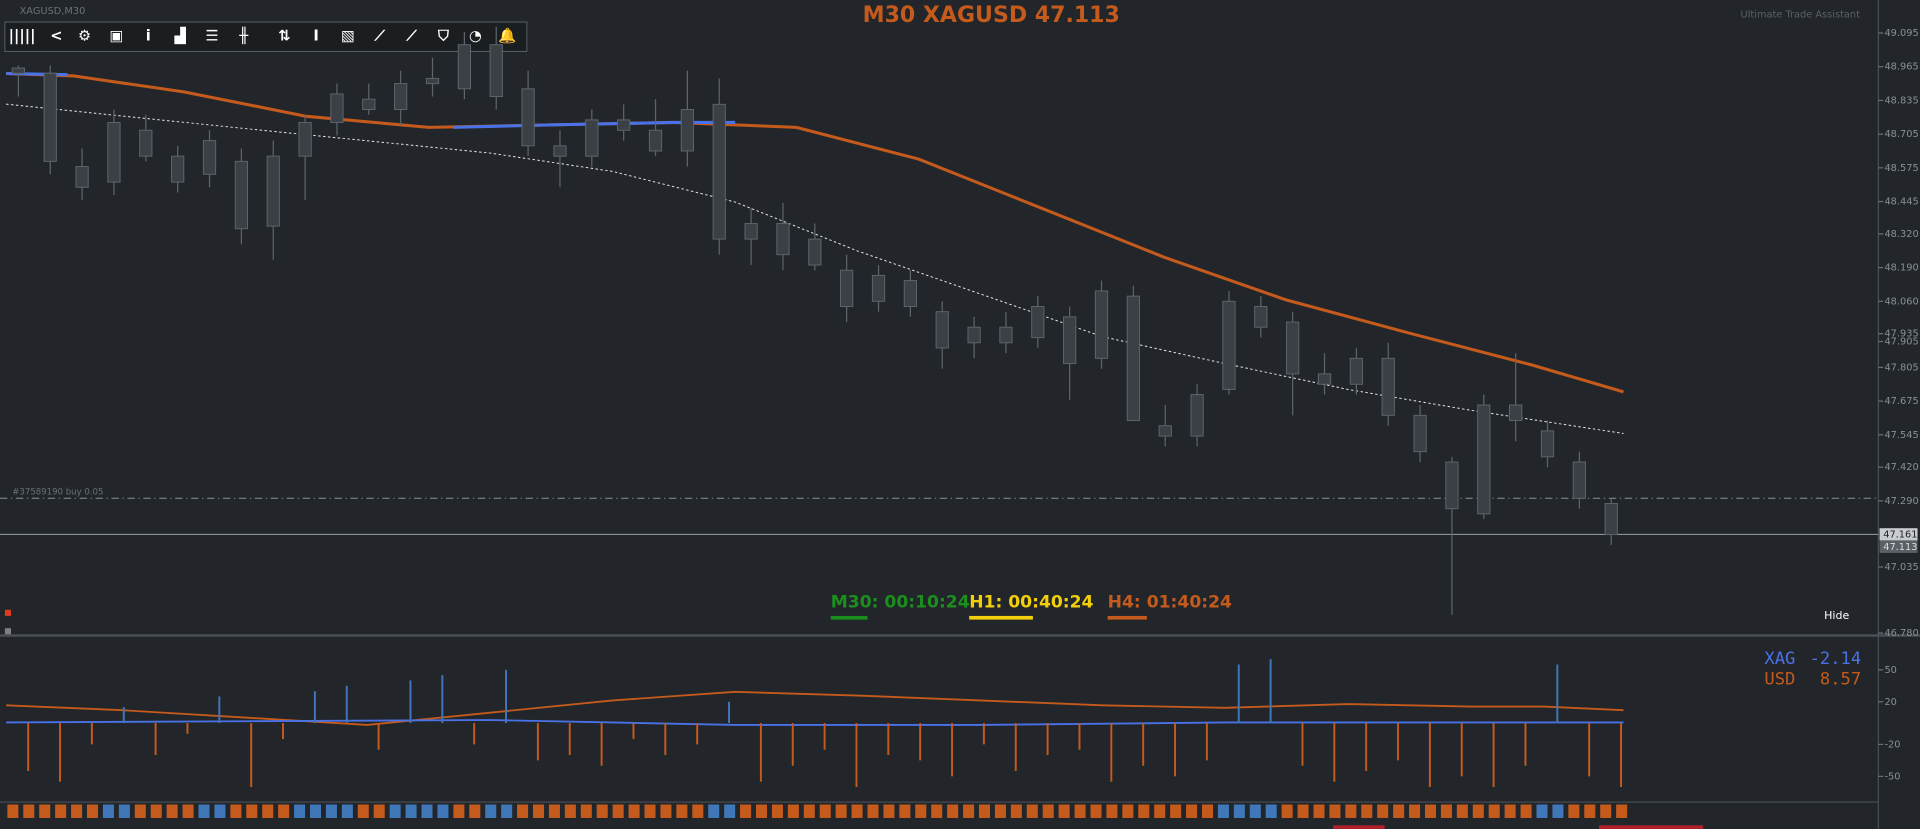  What do you see at coordinates (348, 36) in the screenshot?
I see `draw-button: ▧` at bounding box center [348, 36].